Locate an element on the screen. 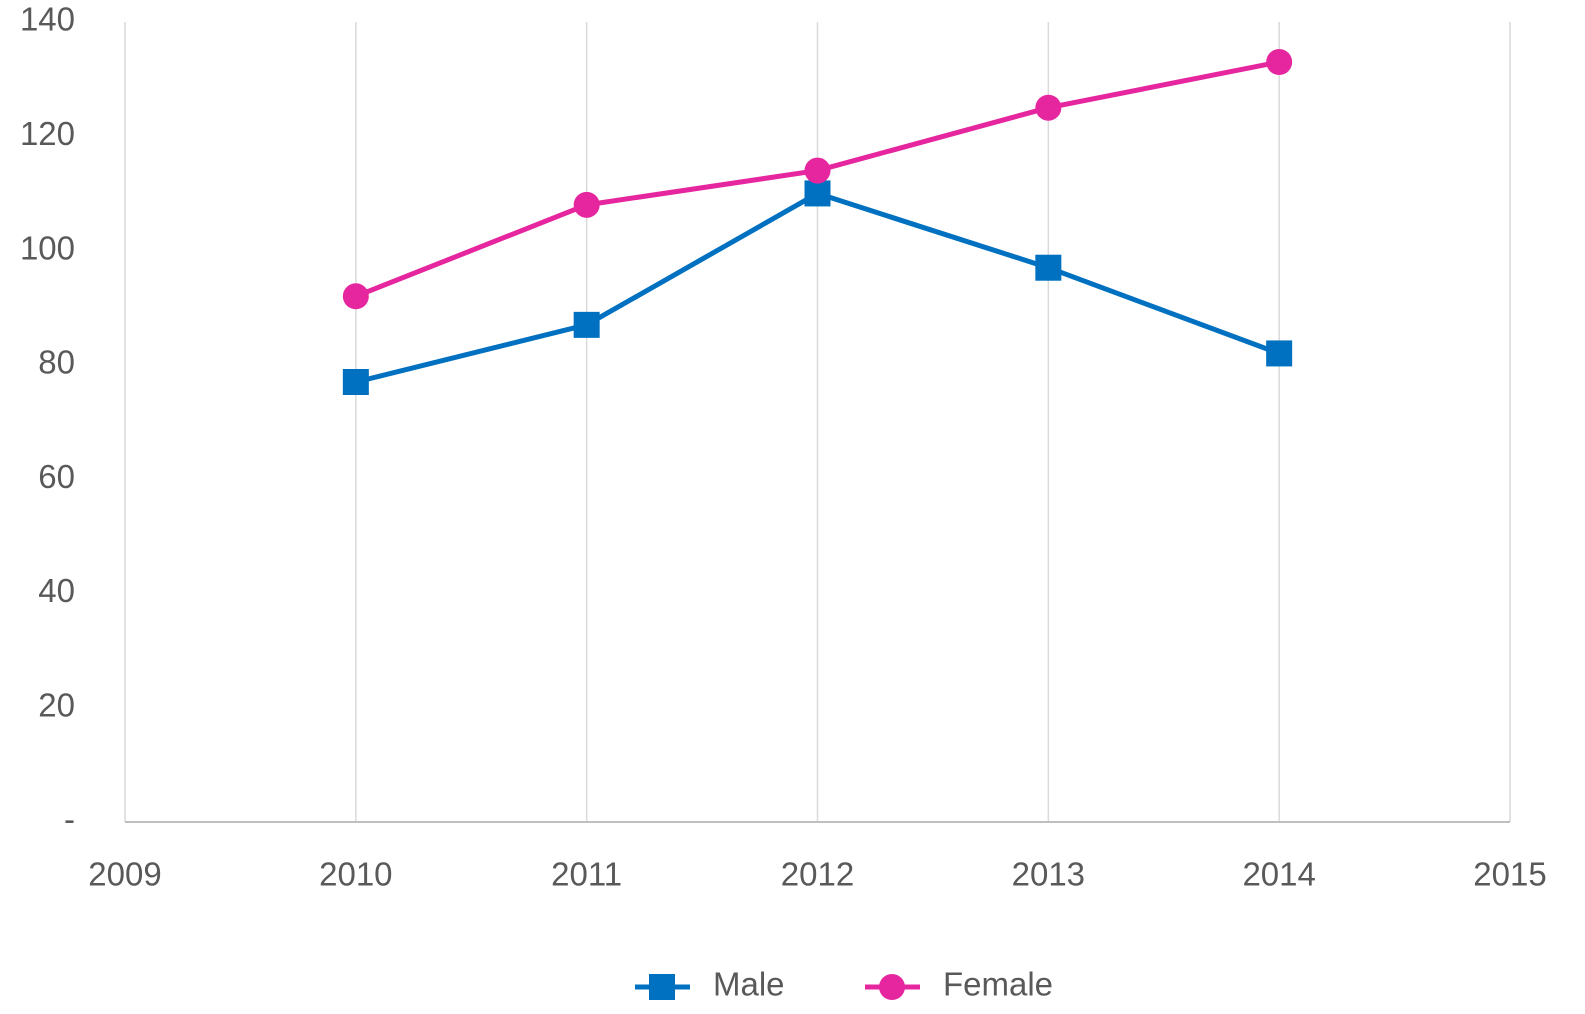  x-tick-label: 2015 is located at coordinates (1509, 874).